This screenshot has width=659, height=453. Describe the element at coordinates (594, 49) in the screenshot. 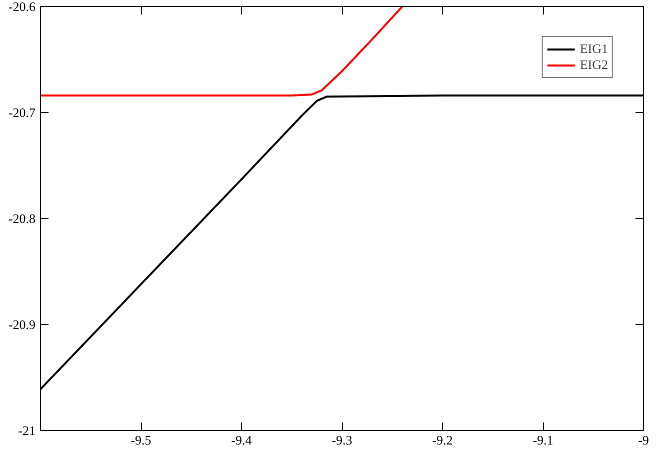

I see `legend-label: EIG1` at that location.